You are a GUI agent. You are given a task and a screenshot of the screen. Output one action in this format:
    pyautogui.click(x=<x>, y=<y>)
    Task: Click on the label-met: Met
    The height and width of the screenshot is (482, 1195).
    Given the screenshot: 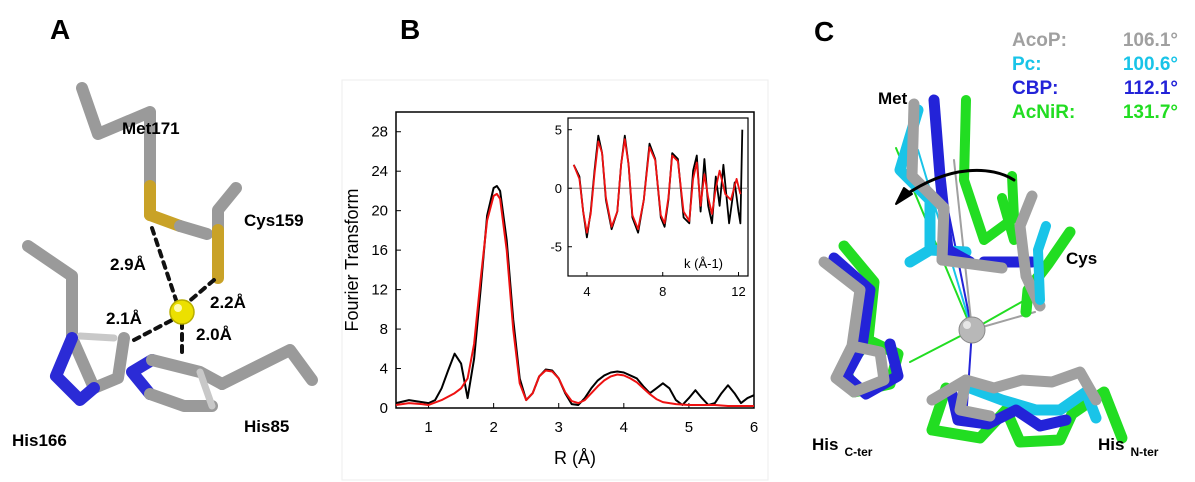 What is the action you would take?
    pyautogui.click(x=893, y=98)
    